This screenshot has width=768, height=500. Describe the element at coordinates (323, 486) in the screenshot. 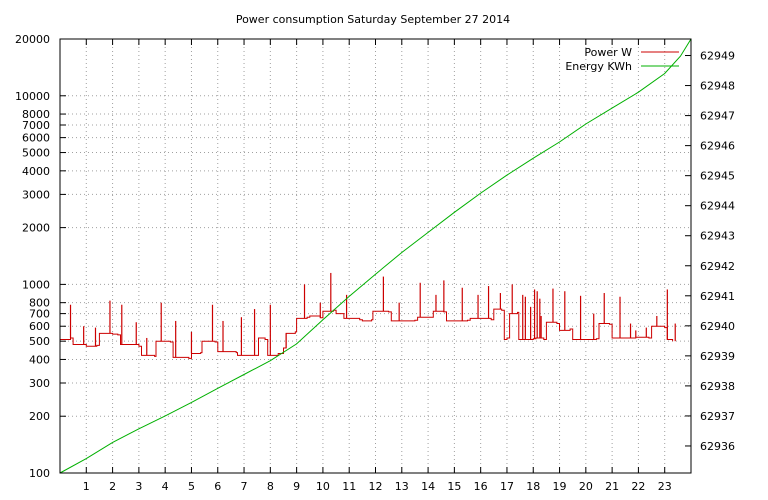

I see `x-tick-label: 10` at that location.